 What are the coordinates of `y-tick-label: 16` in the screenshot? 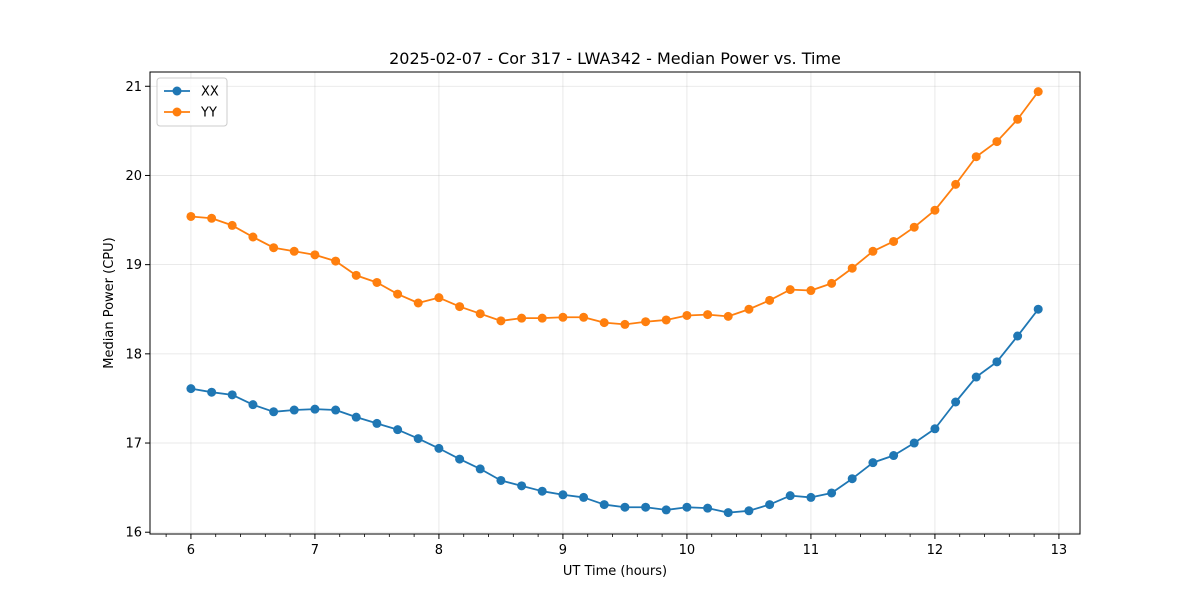 It's located at (133, 533).